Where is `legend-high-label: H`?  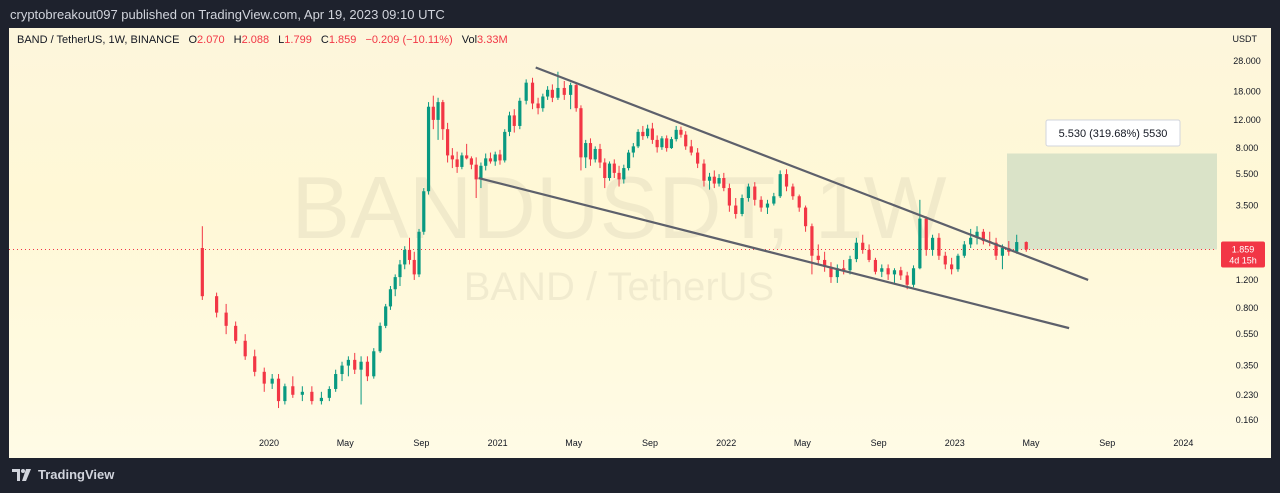
legend-high-label: H is located at coordinates (237, 40).